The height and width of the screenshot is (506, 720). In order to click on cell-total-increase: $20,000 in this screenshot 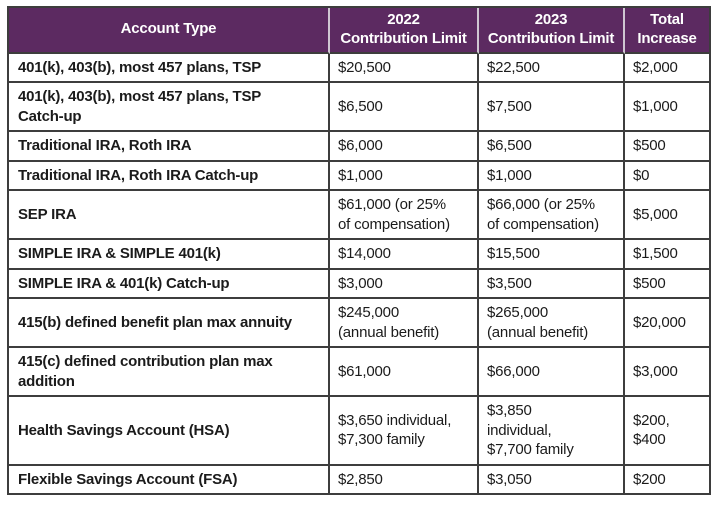, I will do `click(667, 323)`.